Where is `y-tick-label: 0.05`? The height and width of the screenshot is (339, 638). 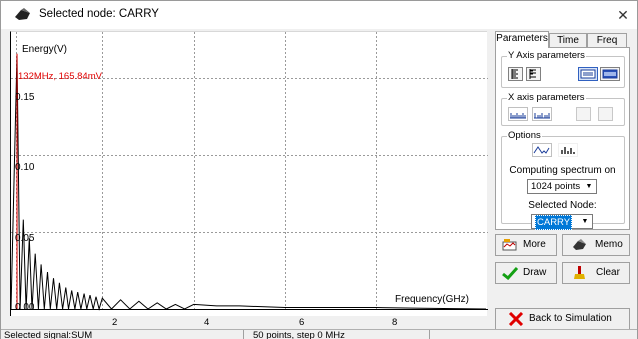 y-tick-label: 0.05 is located at coordinates (25, 238).